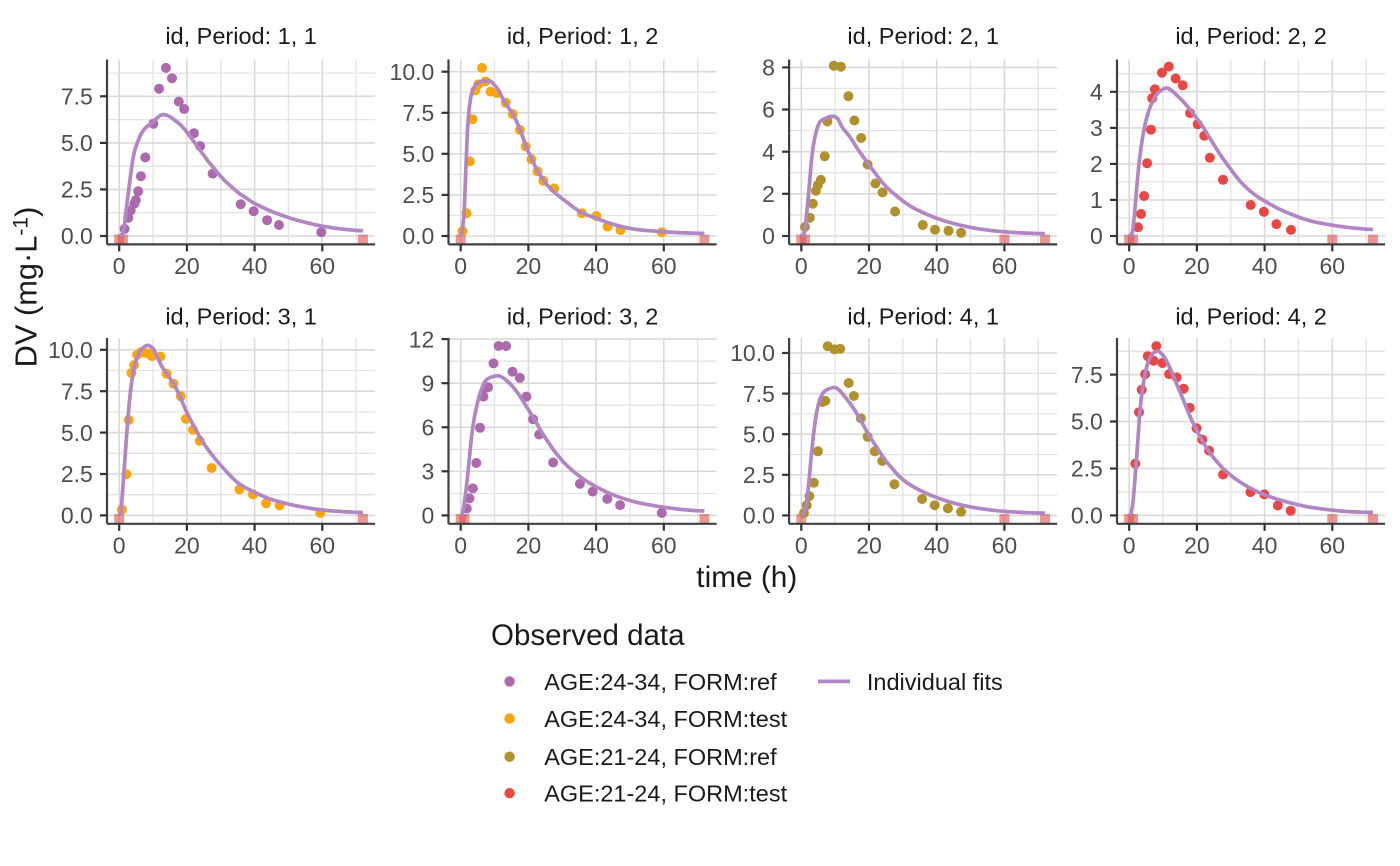 The image size is (1400, 866). I want to click on svg-text: id, Period: 4, 2, so click(1251, 317).